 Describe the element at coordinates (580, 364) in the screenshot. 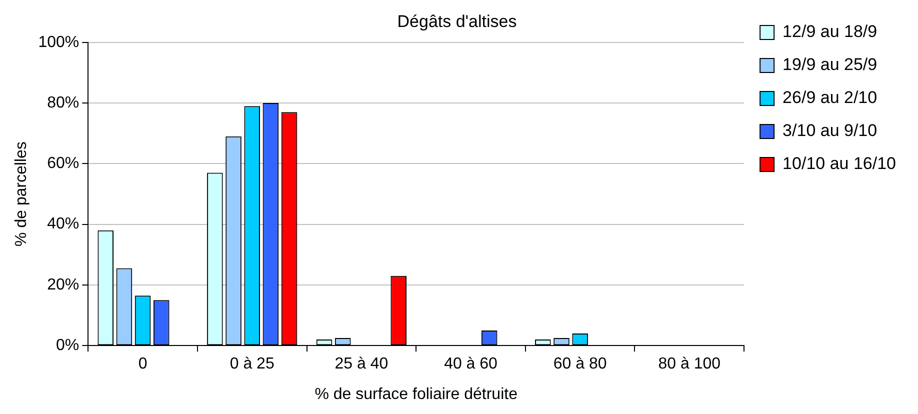

I see `x-tick-label: 60 à 80` at that location.